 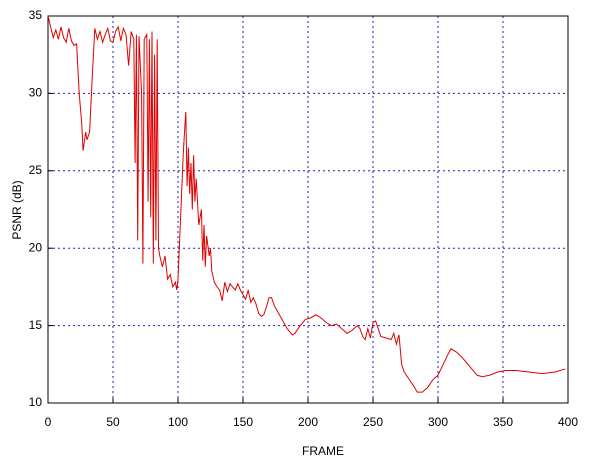 What do you see at coordinates (36, 325) in the screenshot?
I see `y-tick-label: 15` at bounding box center [36, 325].